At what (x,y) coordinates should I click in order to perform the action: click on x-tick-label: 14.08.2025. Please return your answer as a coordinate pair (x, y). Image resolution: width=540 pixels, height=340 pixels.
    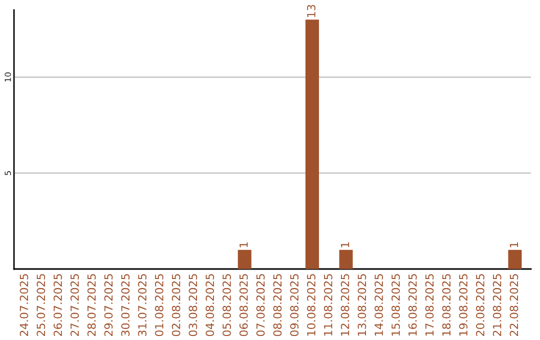
    Looking at the image, I should click on (379, 305).